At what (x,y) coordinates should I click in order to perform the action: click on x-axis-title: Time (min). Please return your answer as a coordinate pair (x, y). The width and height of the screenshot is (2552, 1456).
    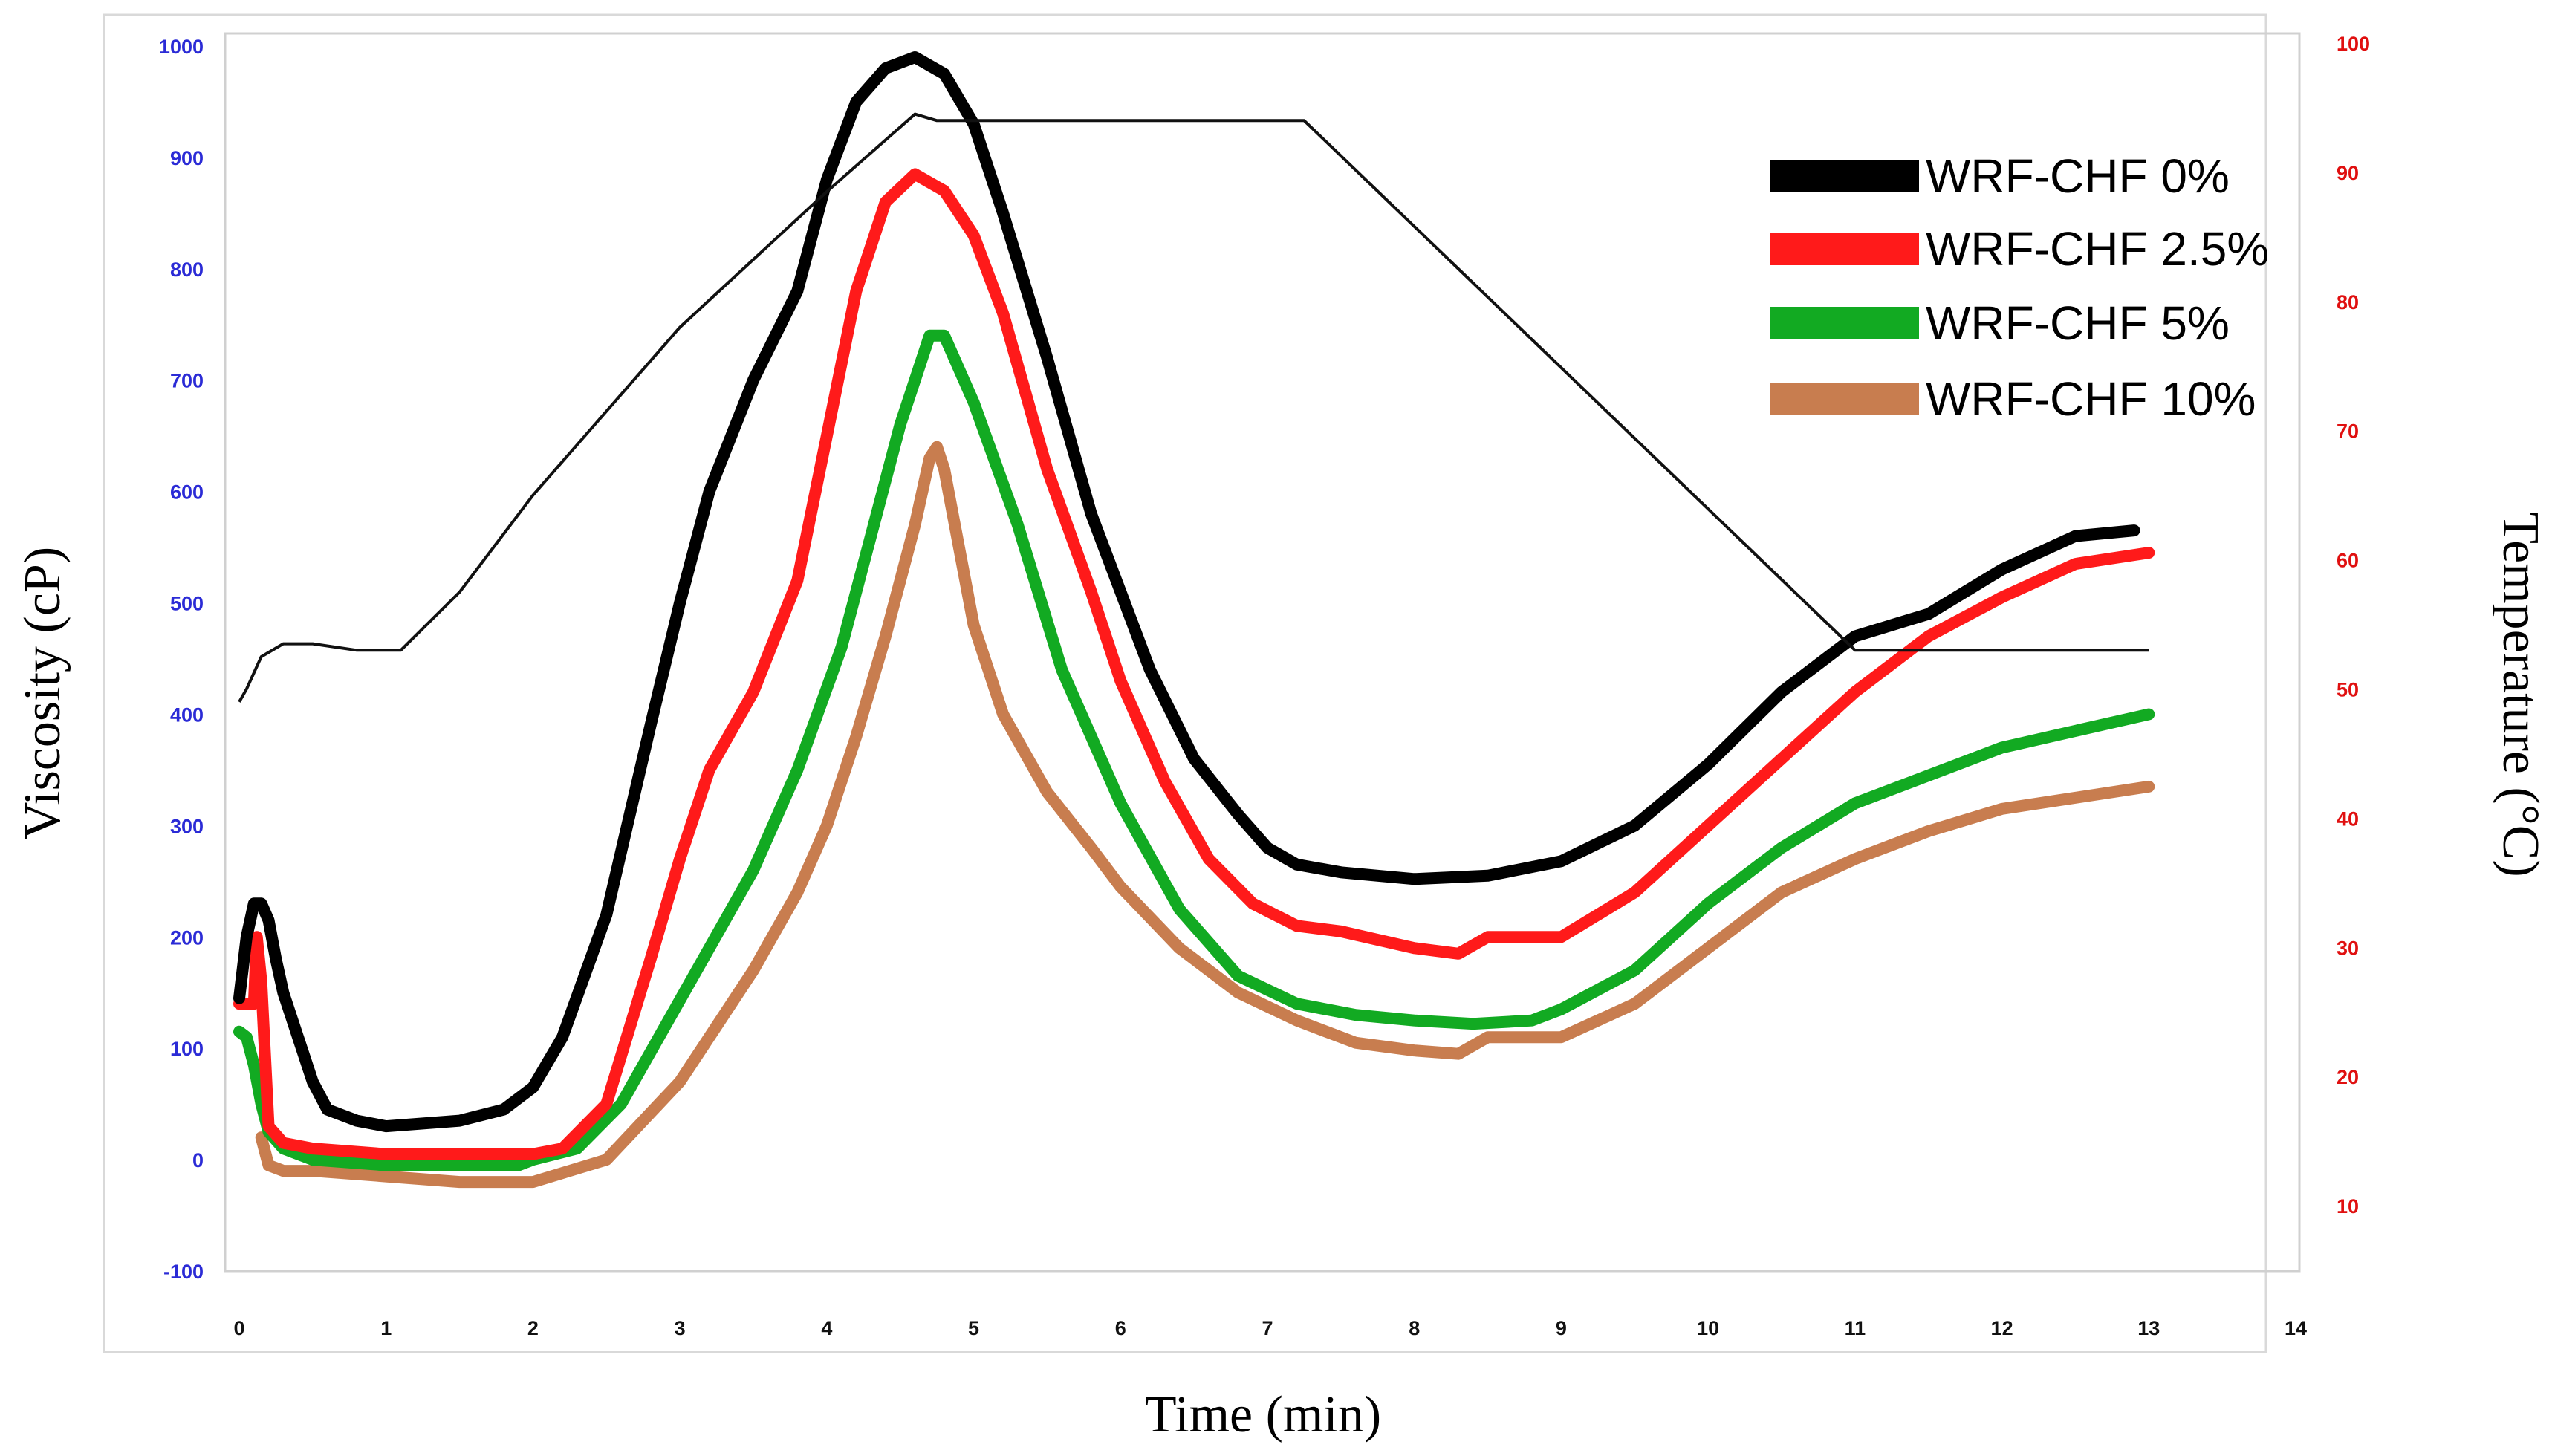
    Looking at the image, I should click on (1263, 1414).